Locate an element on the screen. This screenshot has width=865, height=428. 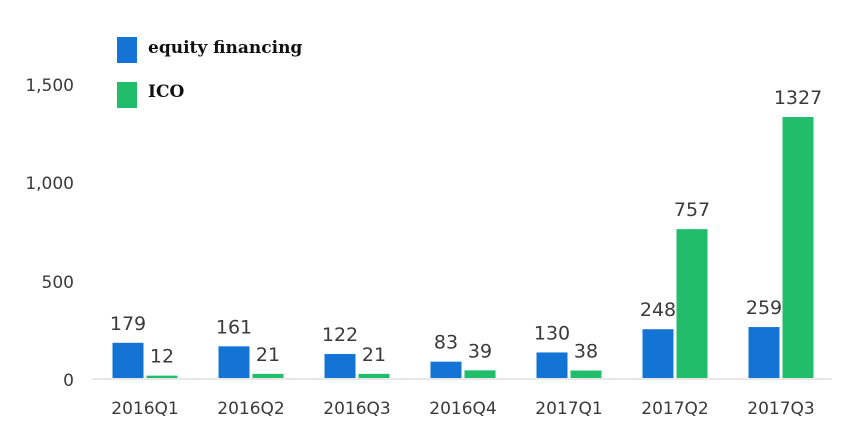
x-tick-label: 2016Q4 is located at coordinates (462, 409).